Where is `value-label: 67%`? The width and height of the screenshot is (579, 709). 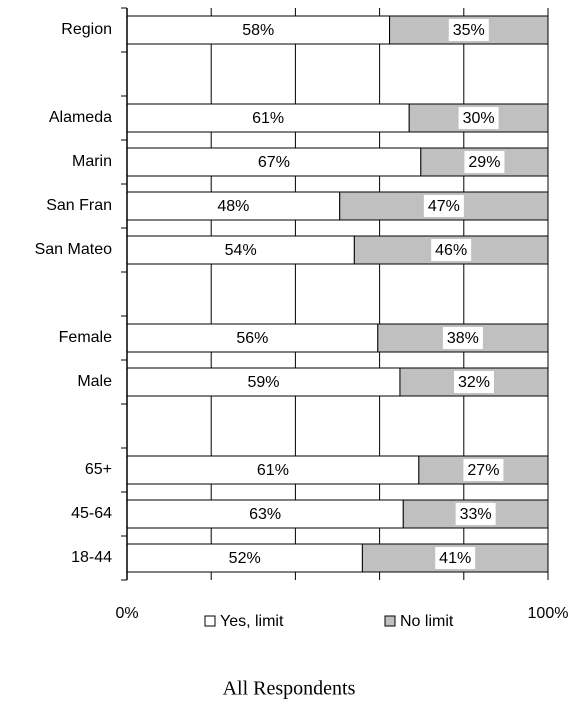
value-label: 67% is located at coordinates (274, 162).